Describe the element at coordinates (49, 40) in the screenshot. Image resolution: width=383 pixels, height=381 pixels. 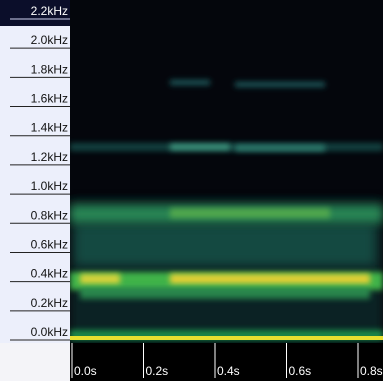
I see `y-tick-label: 2.0kHz` at that location.